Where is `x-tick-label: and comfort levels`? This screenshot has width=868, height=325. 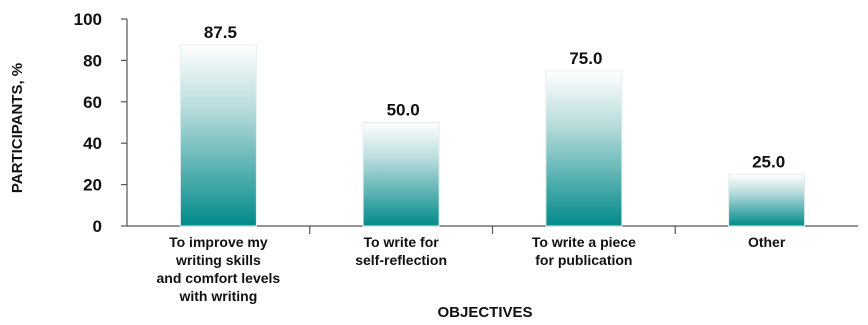
x-tick-label: and comfort levels is located at coordinates (219, 278).